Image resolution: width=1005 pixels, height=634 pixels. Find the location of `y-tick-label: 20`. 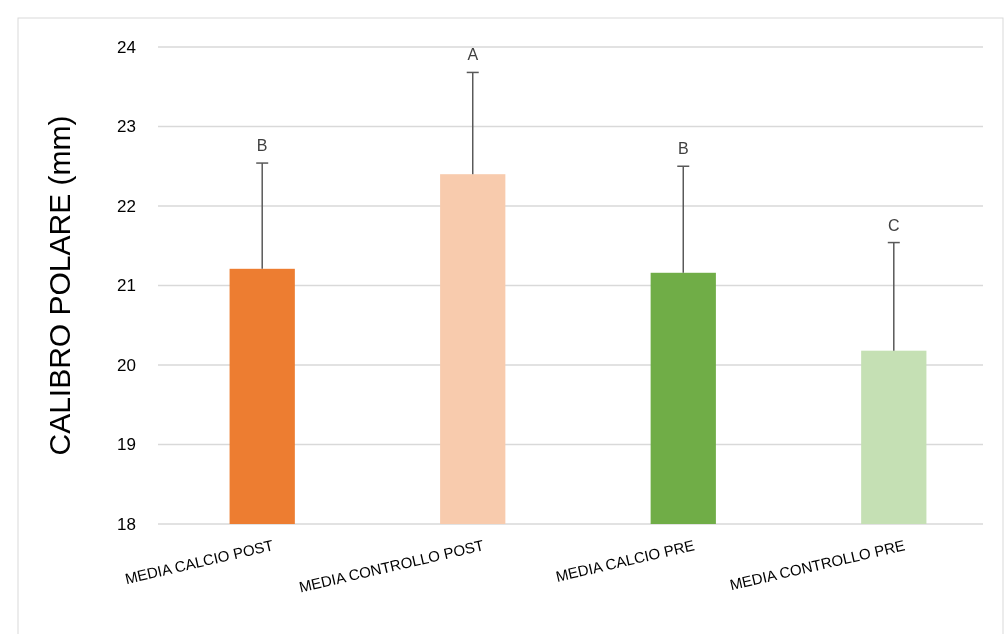

y-tick-label: 20 is located at coordinates (126, 365).